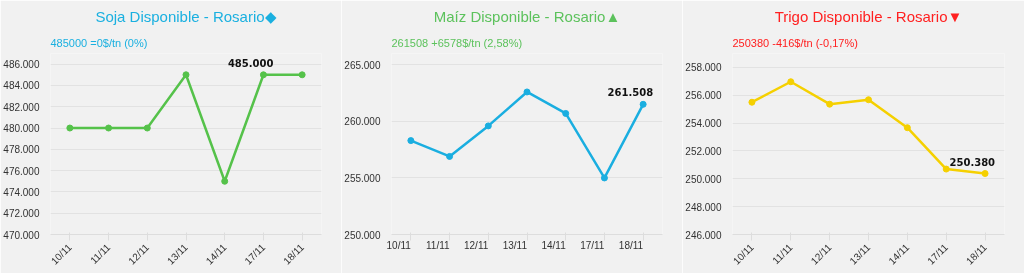  What do you see at coordinates (21, 192) in the screenshot?
I see `y-tick-label: 474.000` at bounding box center [21, 192].